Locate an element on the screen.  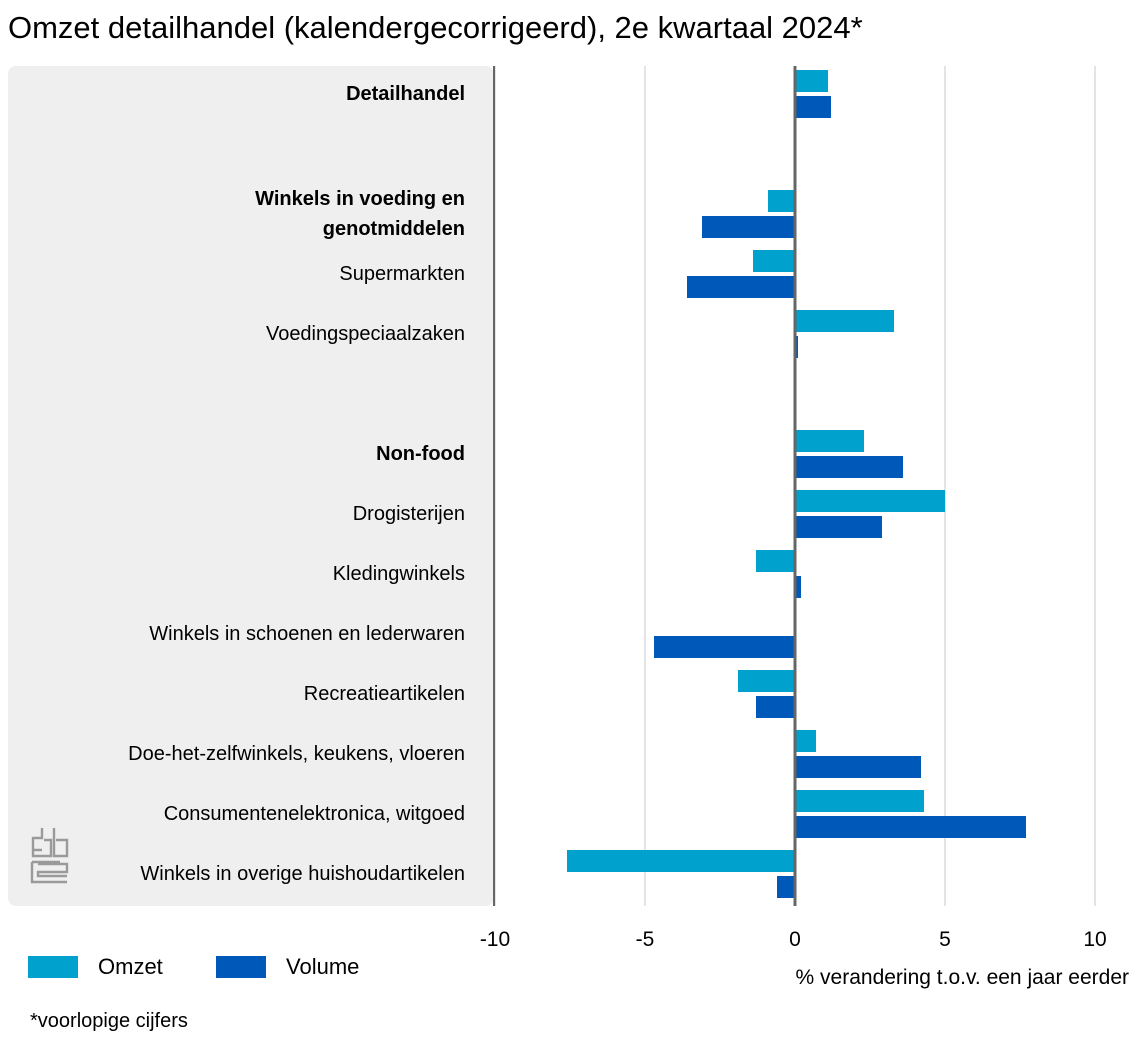
cbs-logo-icon is located at coordinates (49, 856).